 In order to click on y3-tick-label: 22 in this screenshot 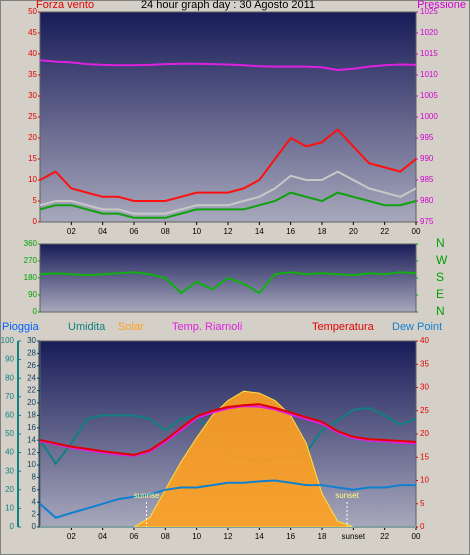, I will do `click(31, 390)`.